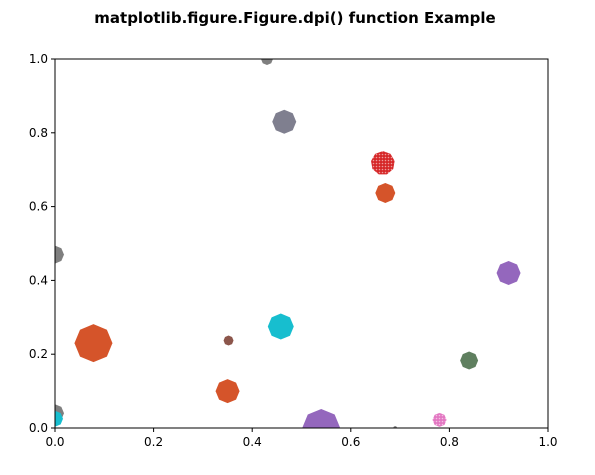 The image size is (595, 475). I want to click on x-tick-label: 0.6, so click(350, 442).